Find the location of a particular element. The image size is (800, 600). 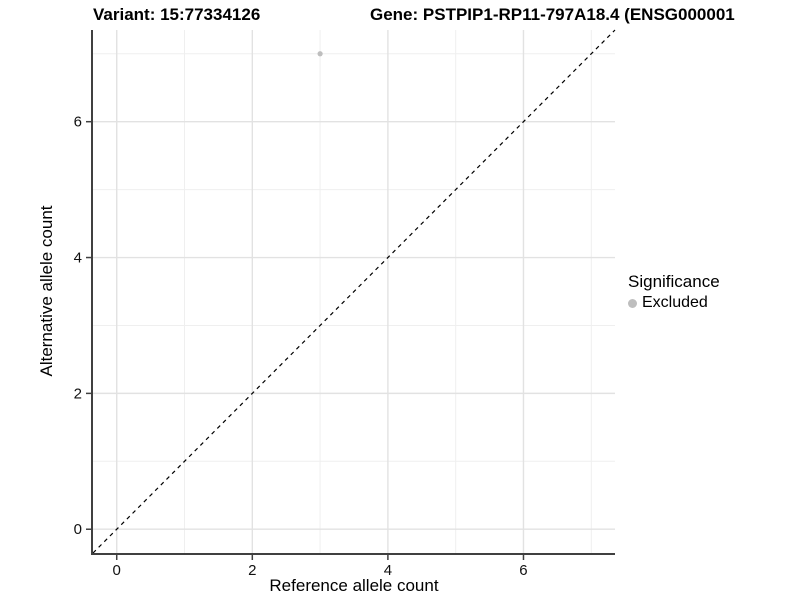

y-tick-label: 6 is located at coordinates (78, 122).